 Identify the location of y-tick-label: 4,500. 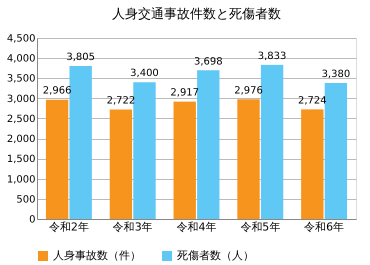
(21, 39).